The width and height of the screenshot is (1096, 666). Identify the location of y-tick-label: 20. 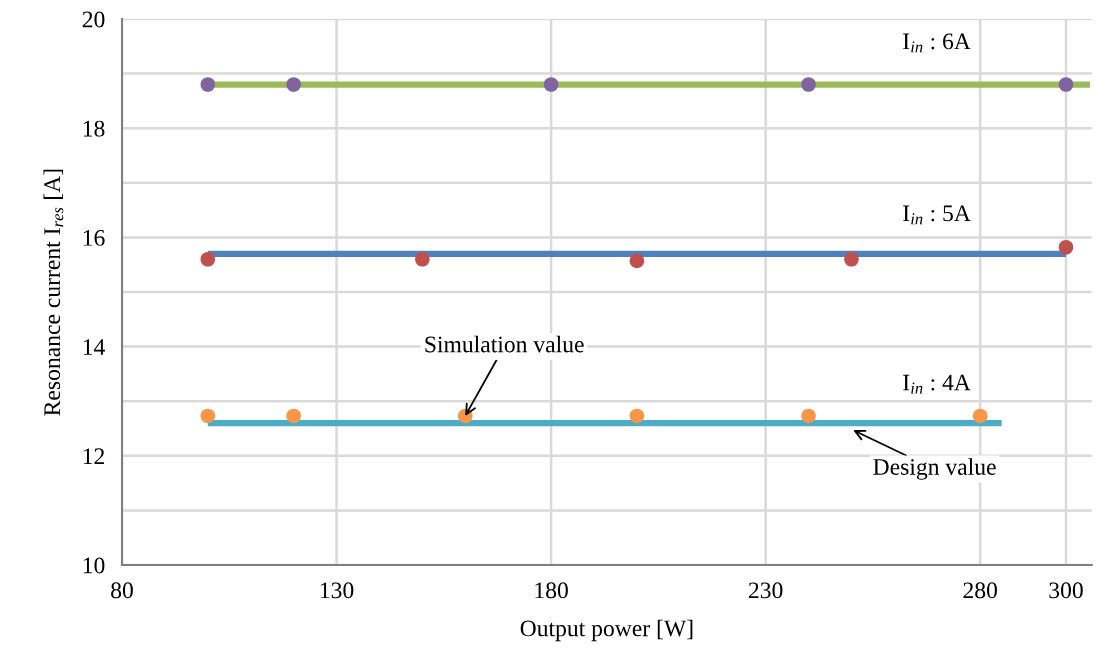
(93, 19).